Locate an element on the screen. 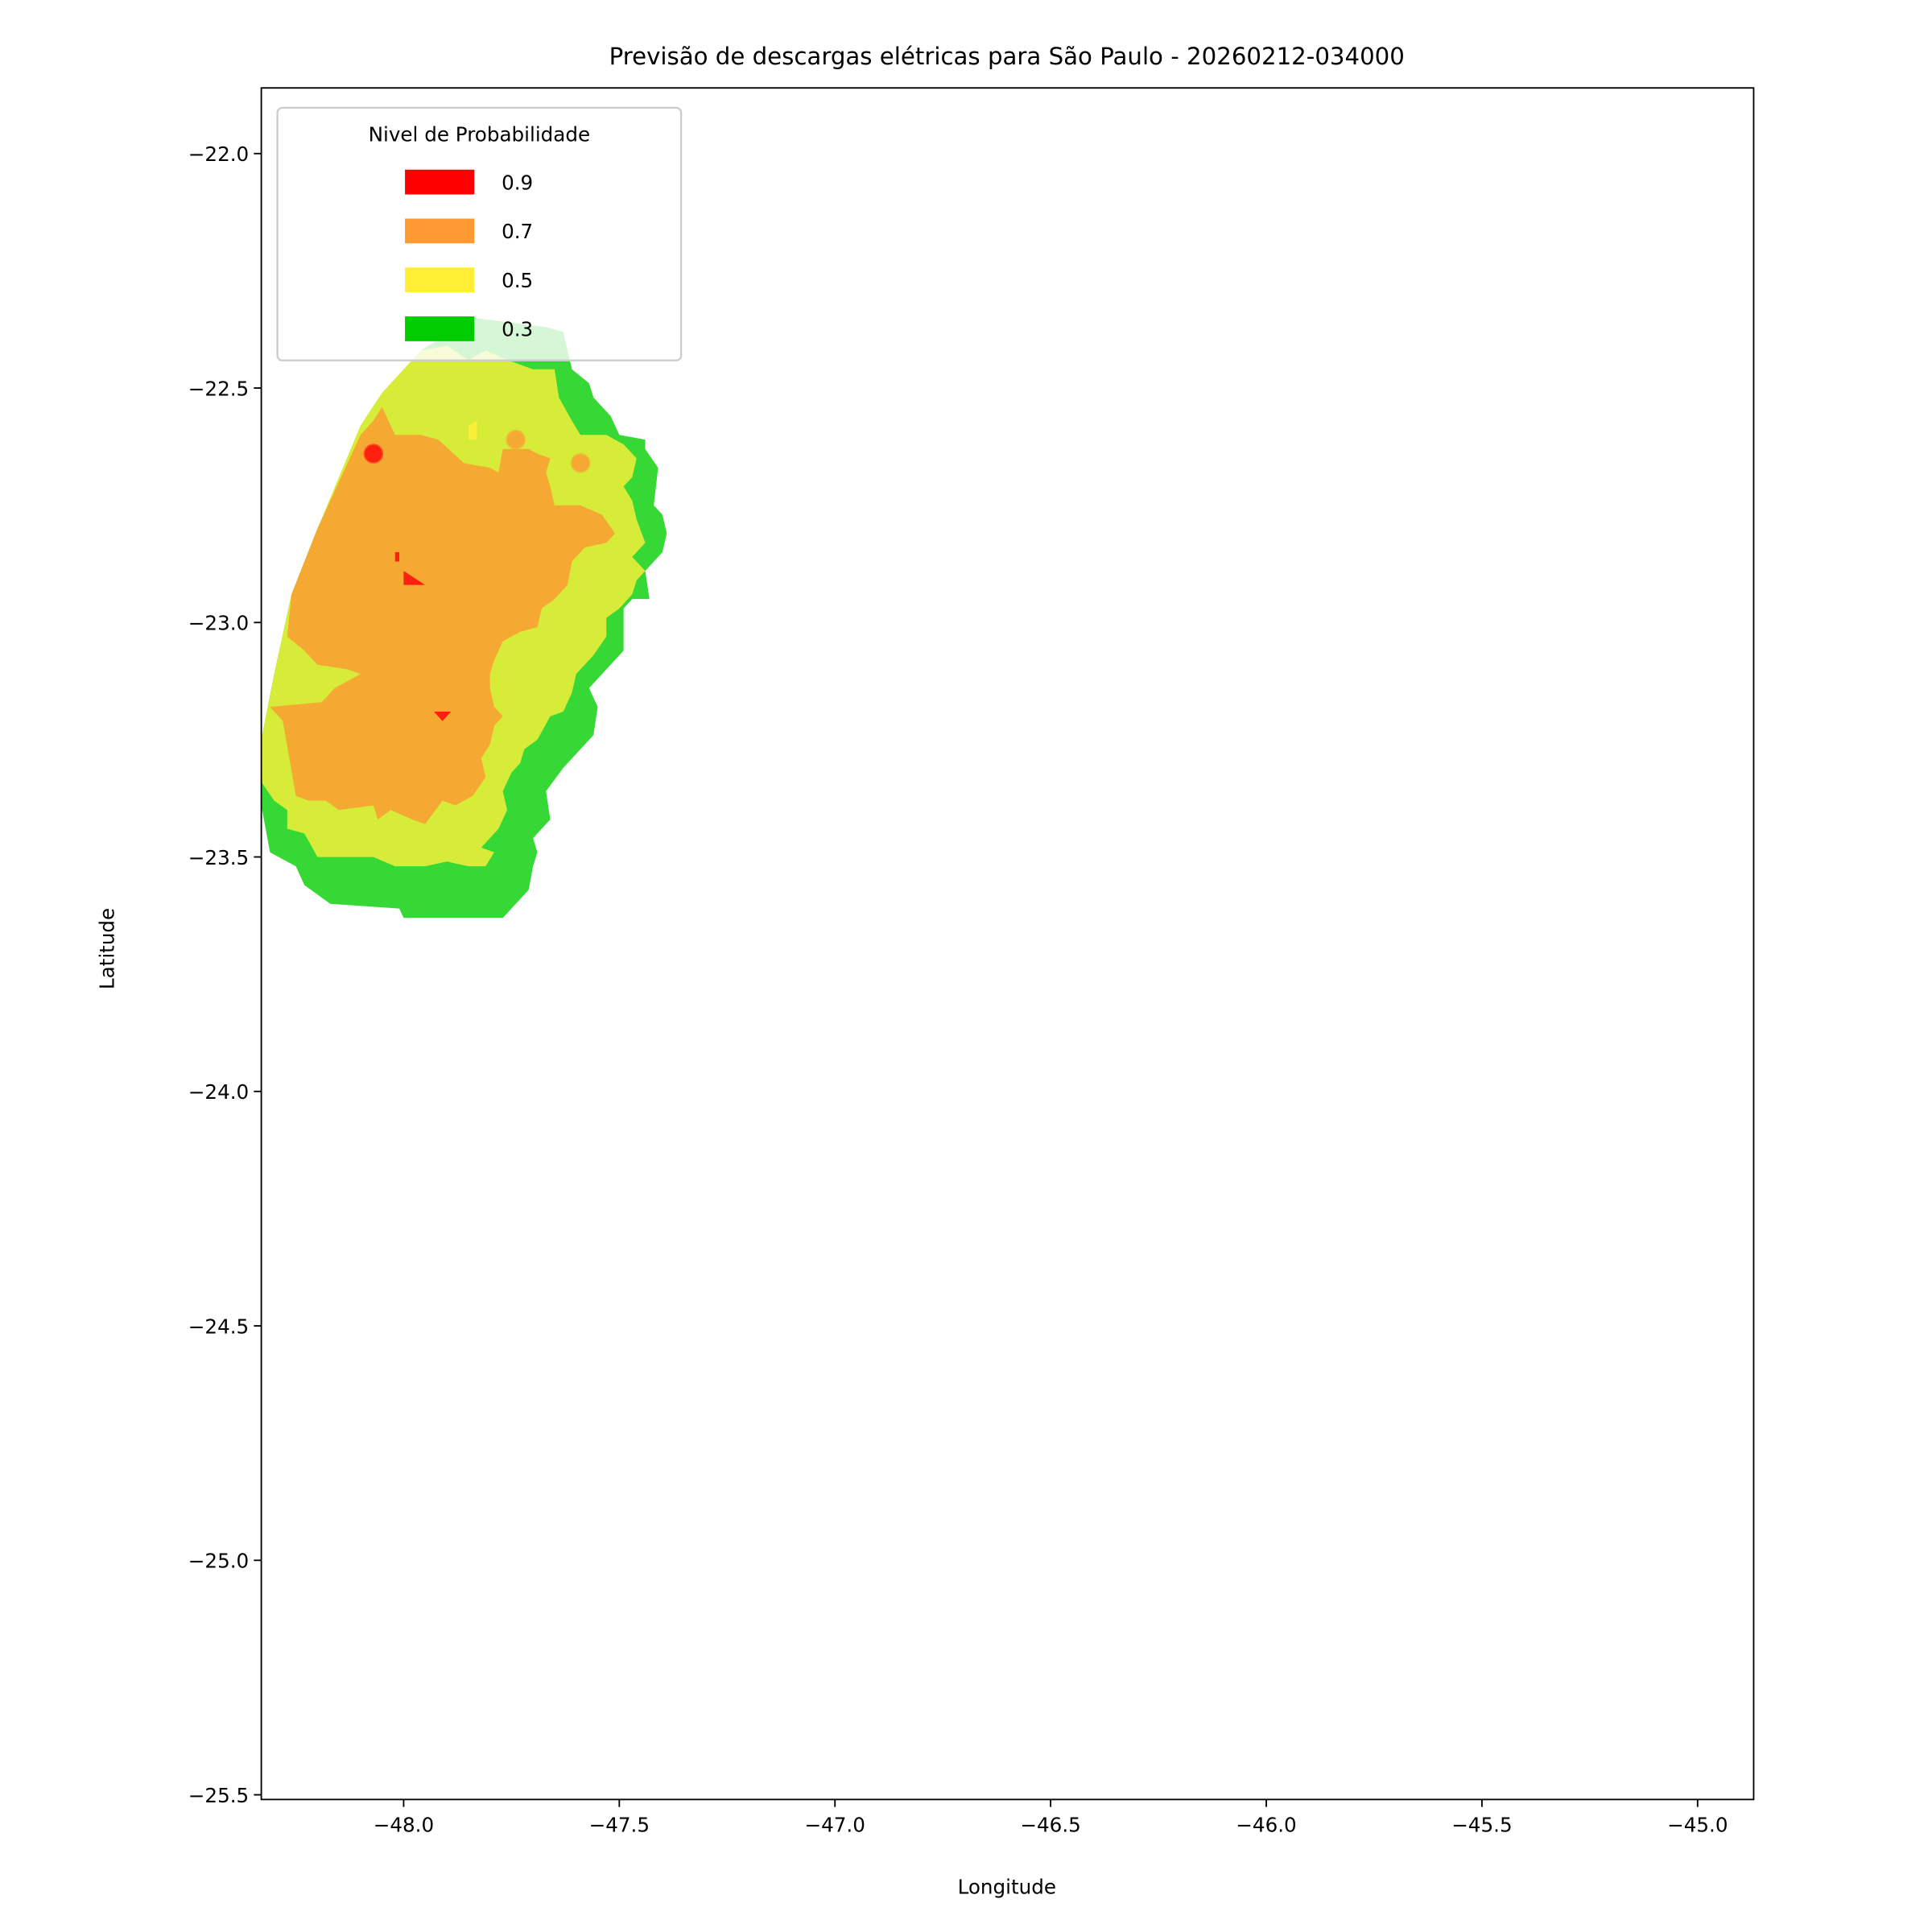  legend-title: Nivel de Probabilidade is located at coordinates (480, 134).